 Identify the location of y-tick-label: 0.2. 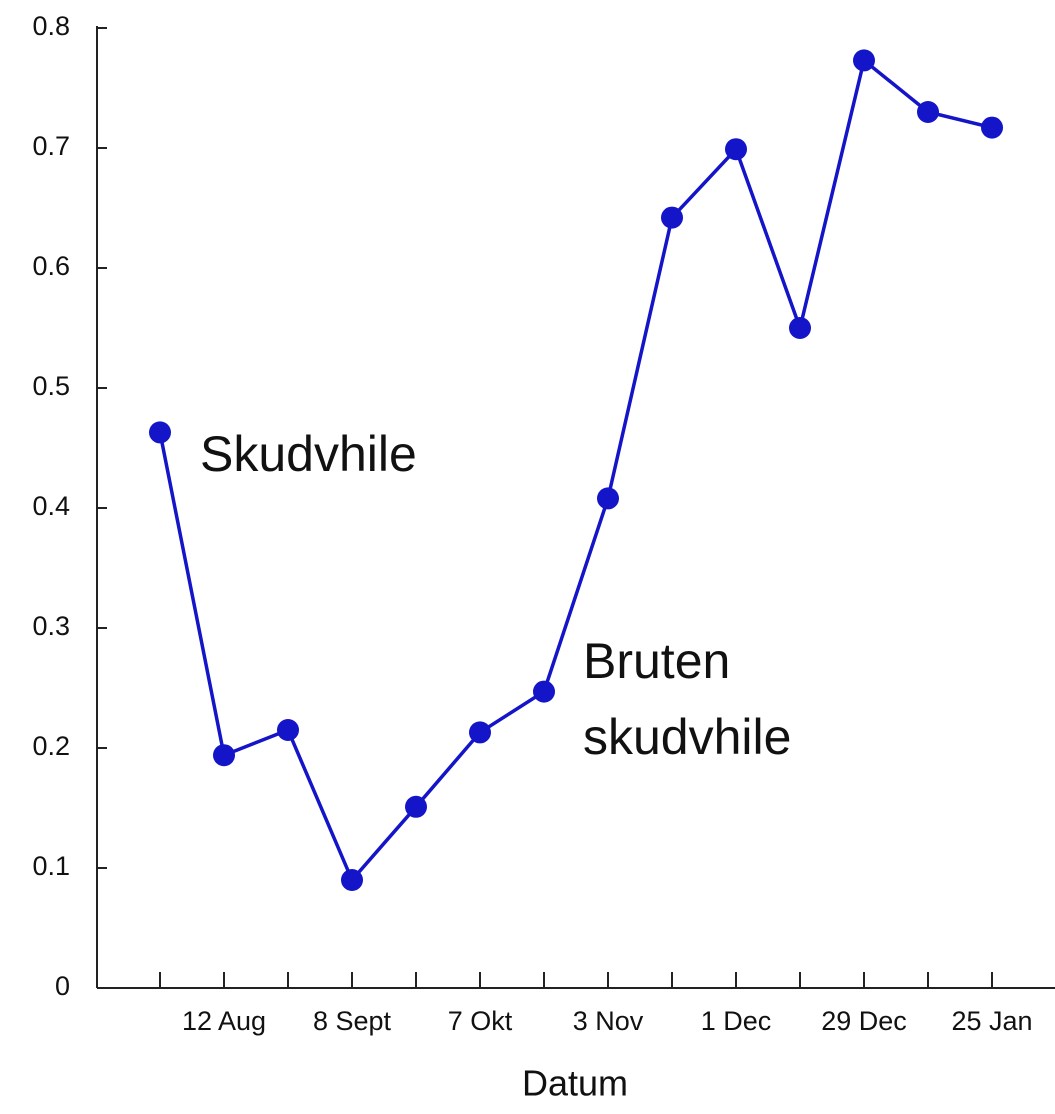
(51, 746).